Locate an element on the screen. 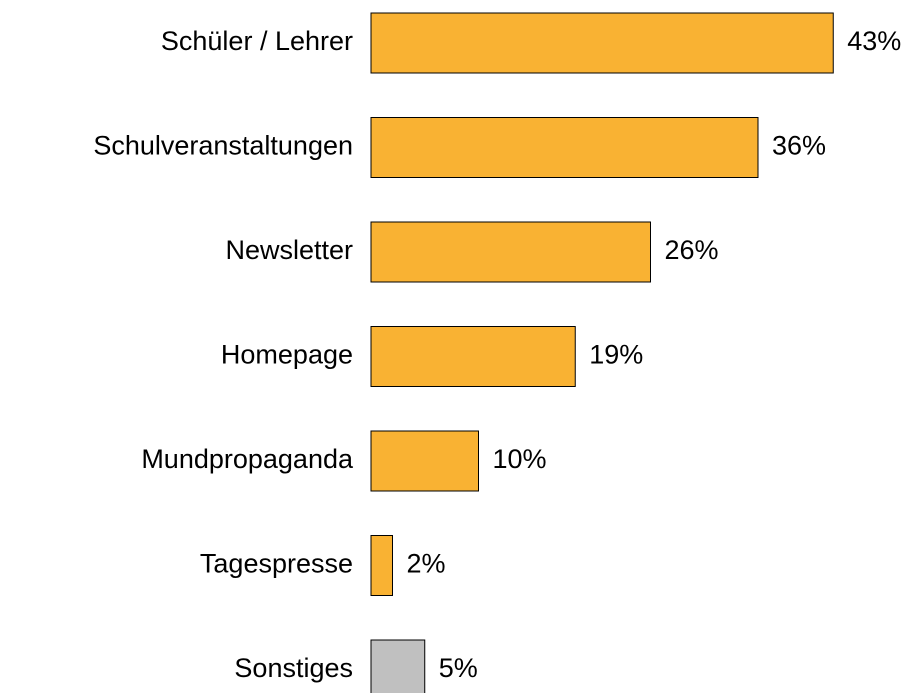 The image size is (923, 693). value-label: 43% is located at coordinates (874, 41).